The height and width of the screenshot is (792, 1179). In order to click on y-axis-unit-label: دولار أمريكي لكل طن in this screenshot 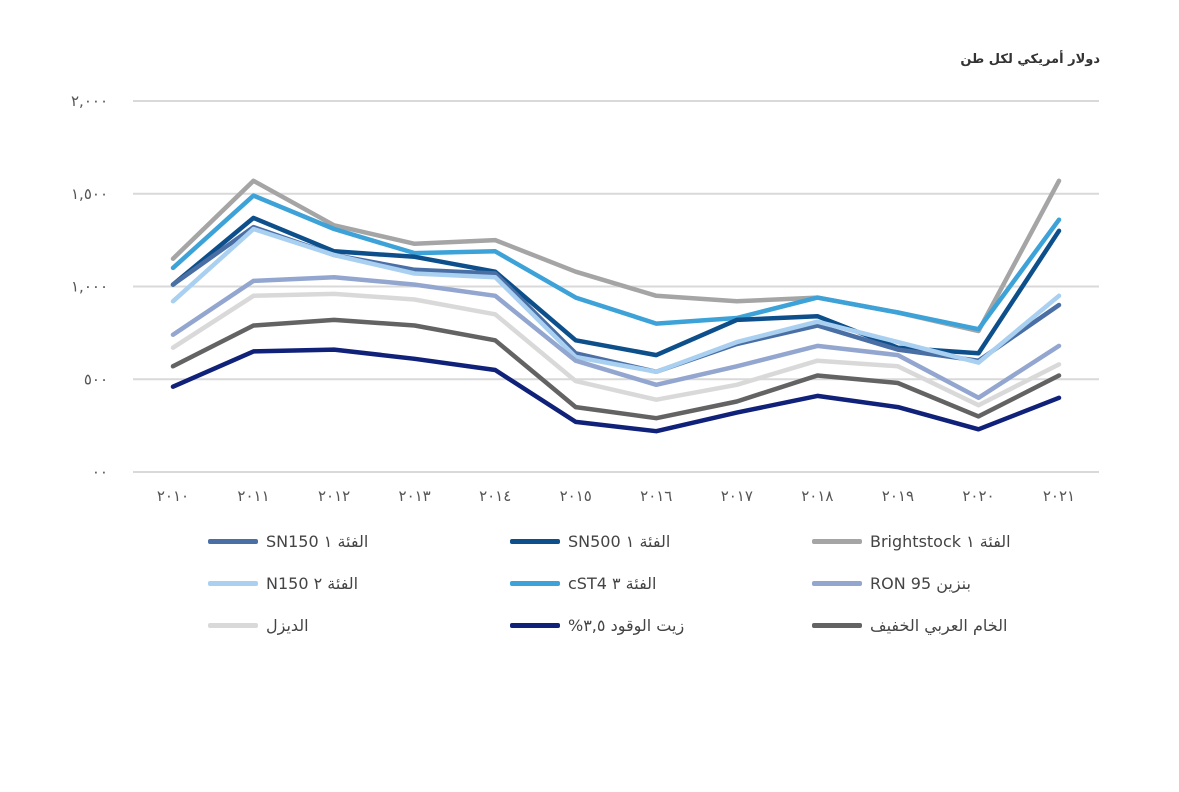, I will do `click(1030, 59)`.